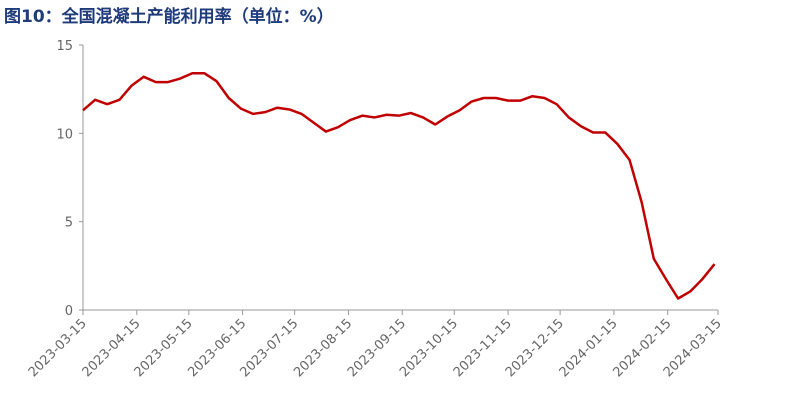  I want to click on y-tick-label: 5, so click(69, 223).